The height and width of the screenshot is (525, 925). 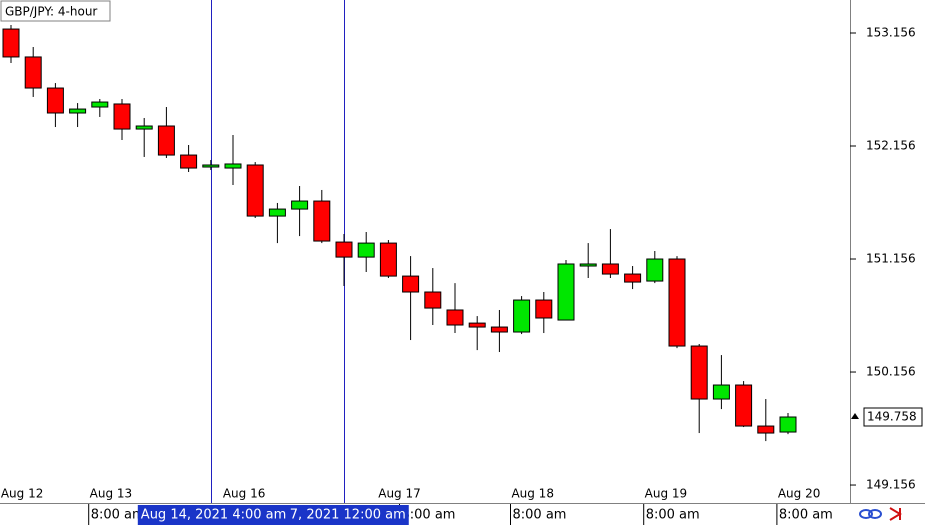 I want to click on x-tick-label: Aug 20, so click(x=799, y=494).